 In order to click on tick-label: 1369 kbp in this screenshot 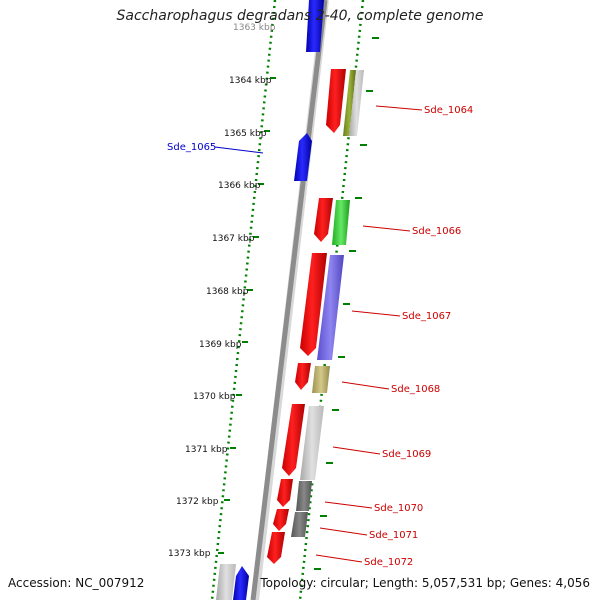, I will do `click(220, 345)`.